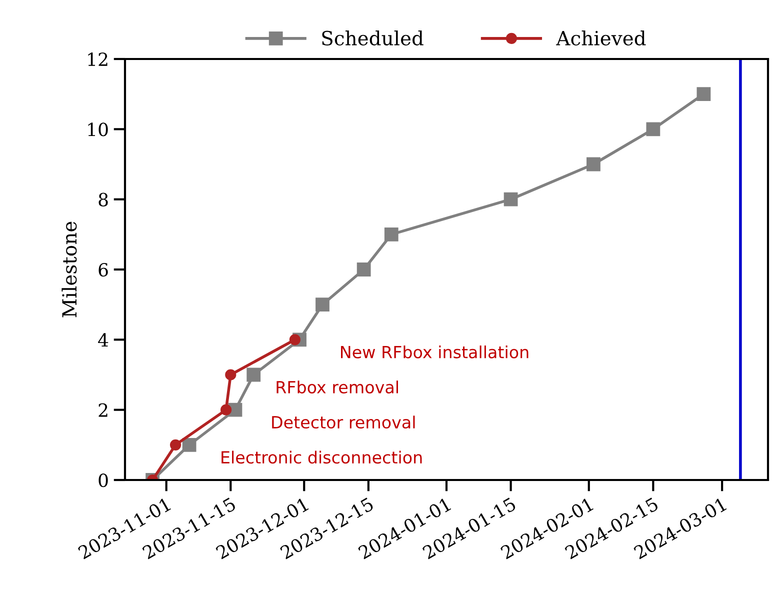 This screenshot has width=774, height=597. Describe the element at coordinates (343, 422) in the screenshot. I see `annotation: Detector removal` at that location.